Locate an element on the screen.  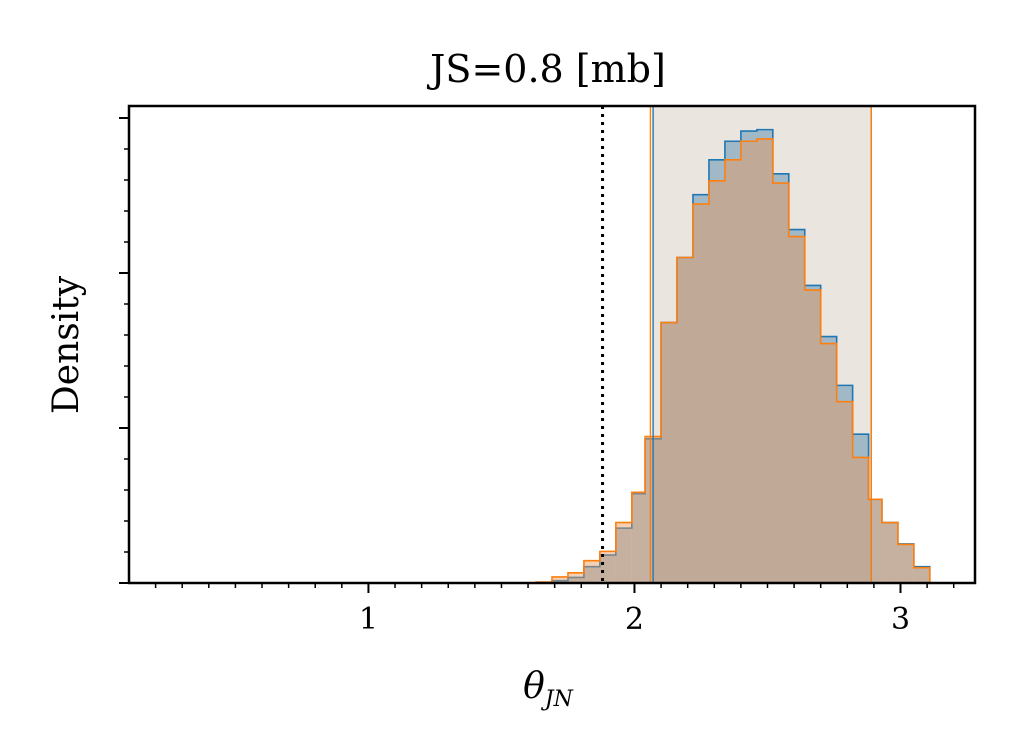
y-axis-ticks is located at coordinates (124, 350).